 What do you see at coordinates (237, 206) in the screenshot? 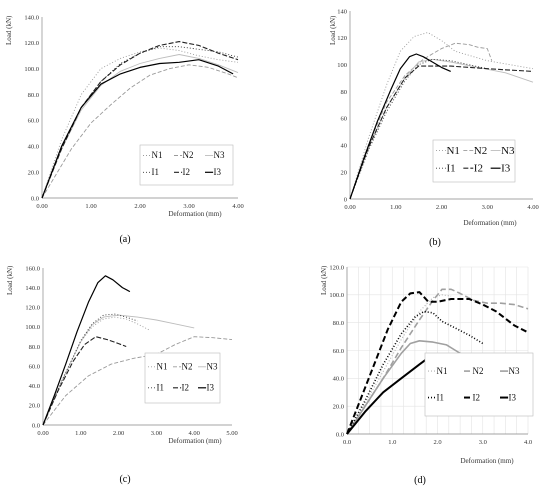
I see `chart-a-x-tick-label: 4.00` at bounding box center [237, 206].